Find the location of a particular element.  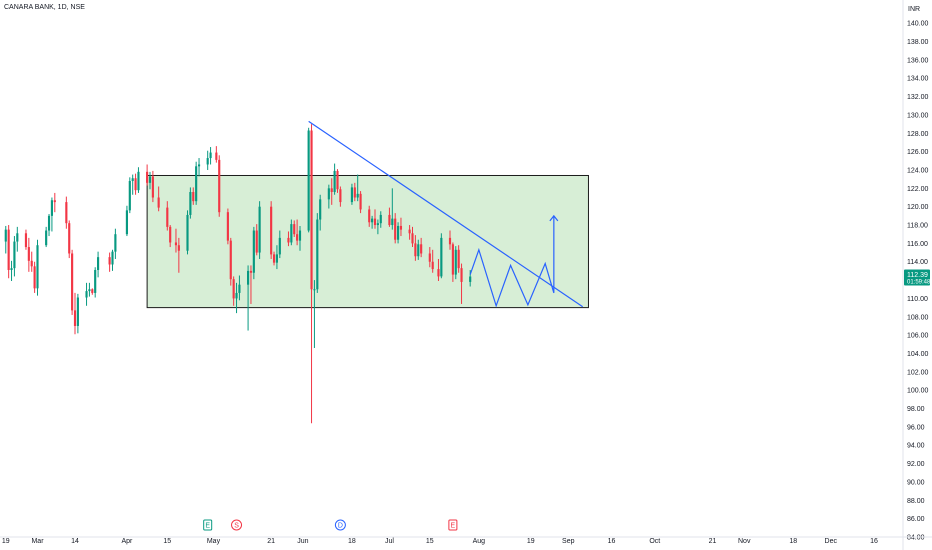

price-tick-label: 136.00 is located at coordinates (918, 60).